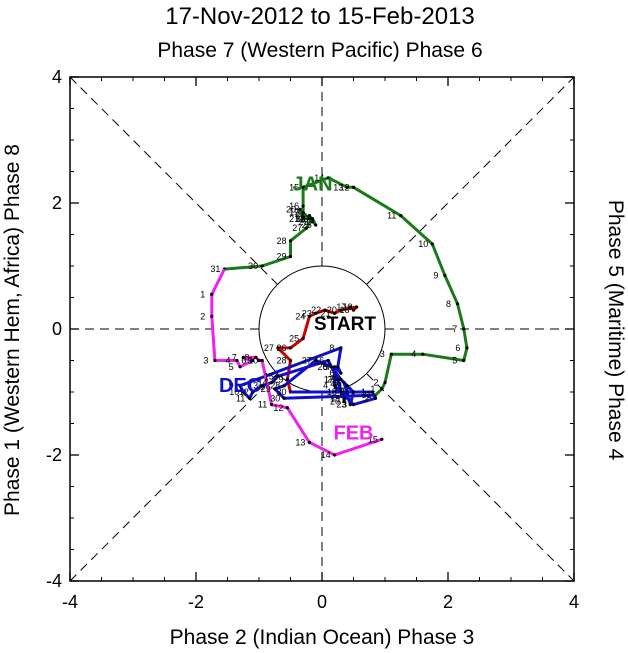 The width and height of the screenshot is (628, 653). I want to click on y-tick-label: 4, so click(57, 77).